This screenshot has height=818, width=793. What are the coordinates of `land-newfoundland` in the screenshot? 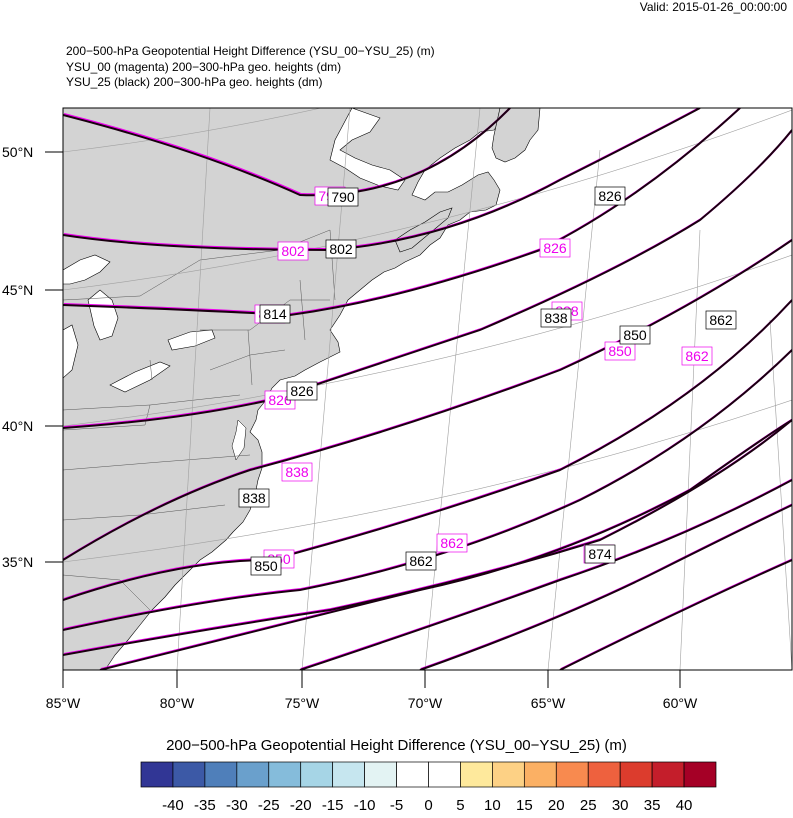 It's located at (516, 135).